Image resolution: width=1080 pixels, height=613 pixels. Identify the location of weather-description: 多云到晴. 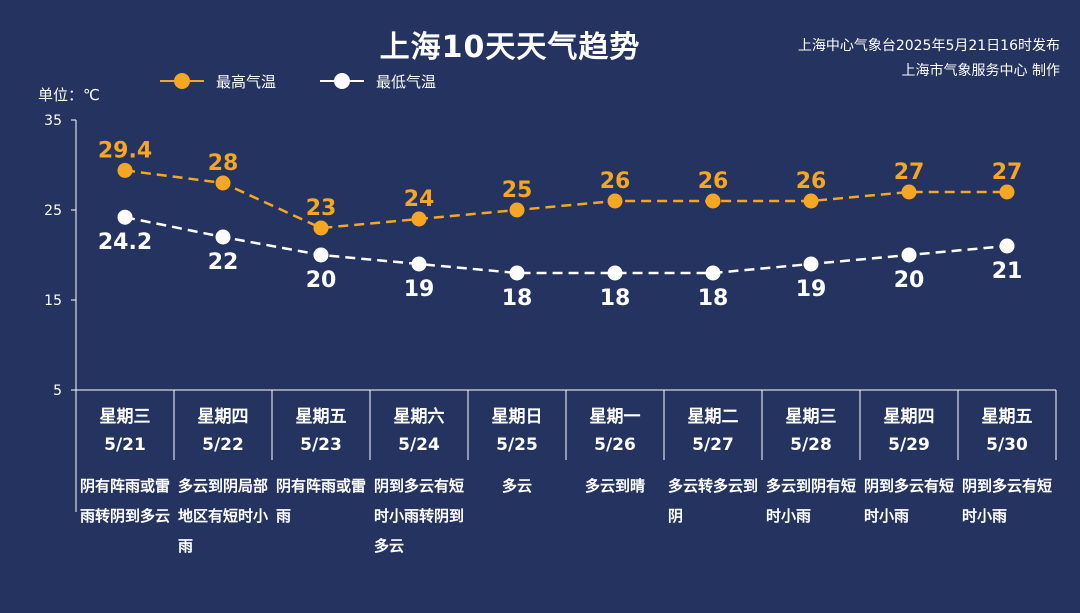
(614, 486).